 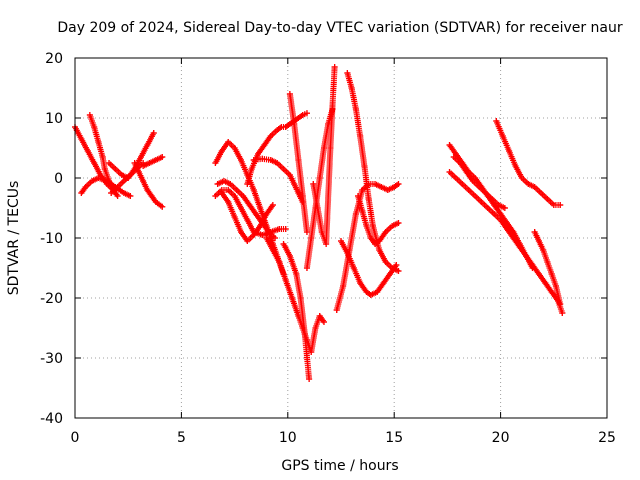 I want to click on x-tick-label: 0, so click(x=75, y=438).